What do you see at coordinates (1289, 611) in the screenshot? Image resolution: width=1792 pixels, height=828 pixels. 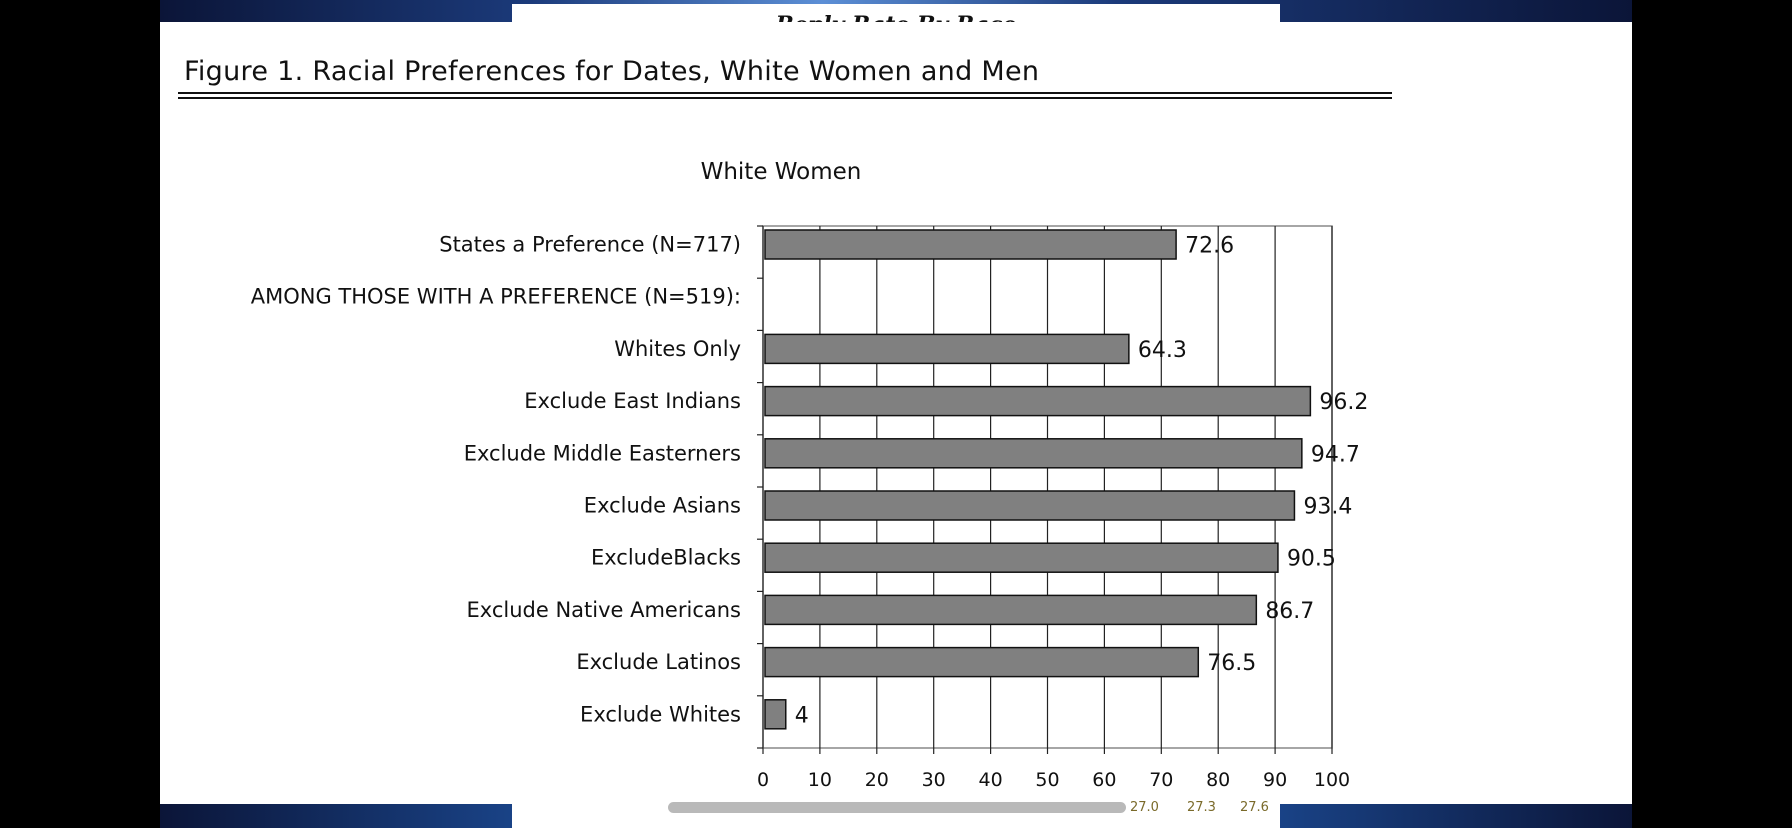 I see `data-label: 86.7` at bounding box center [1289, 611].